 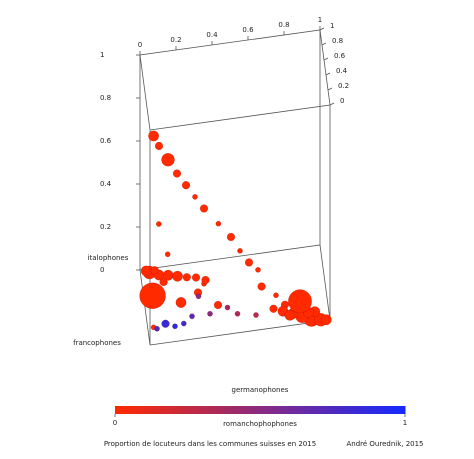 What do you see at coordinates (343, 86) in the screenshot?
I see `y-tick-label: 0.2` at bounding box center [343, 86].